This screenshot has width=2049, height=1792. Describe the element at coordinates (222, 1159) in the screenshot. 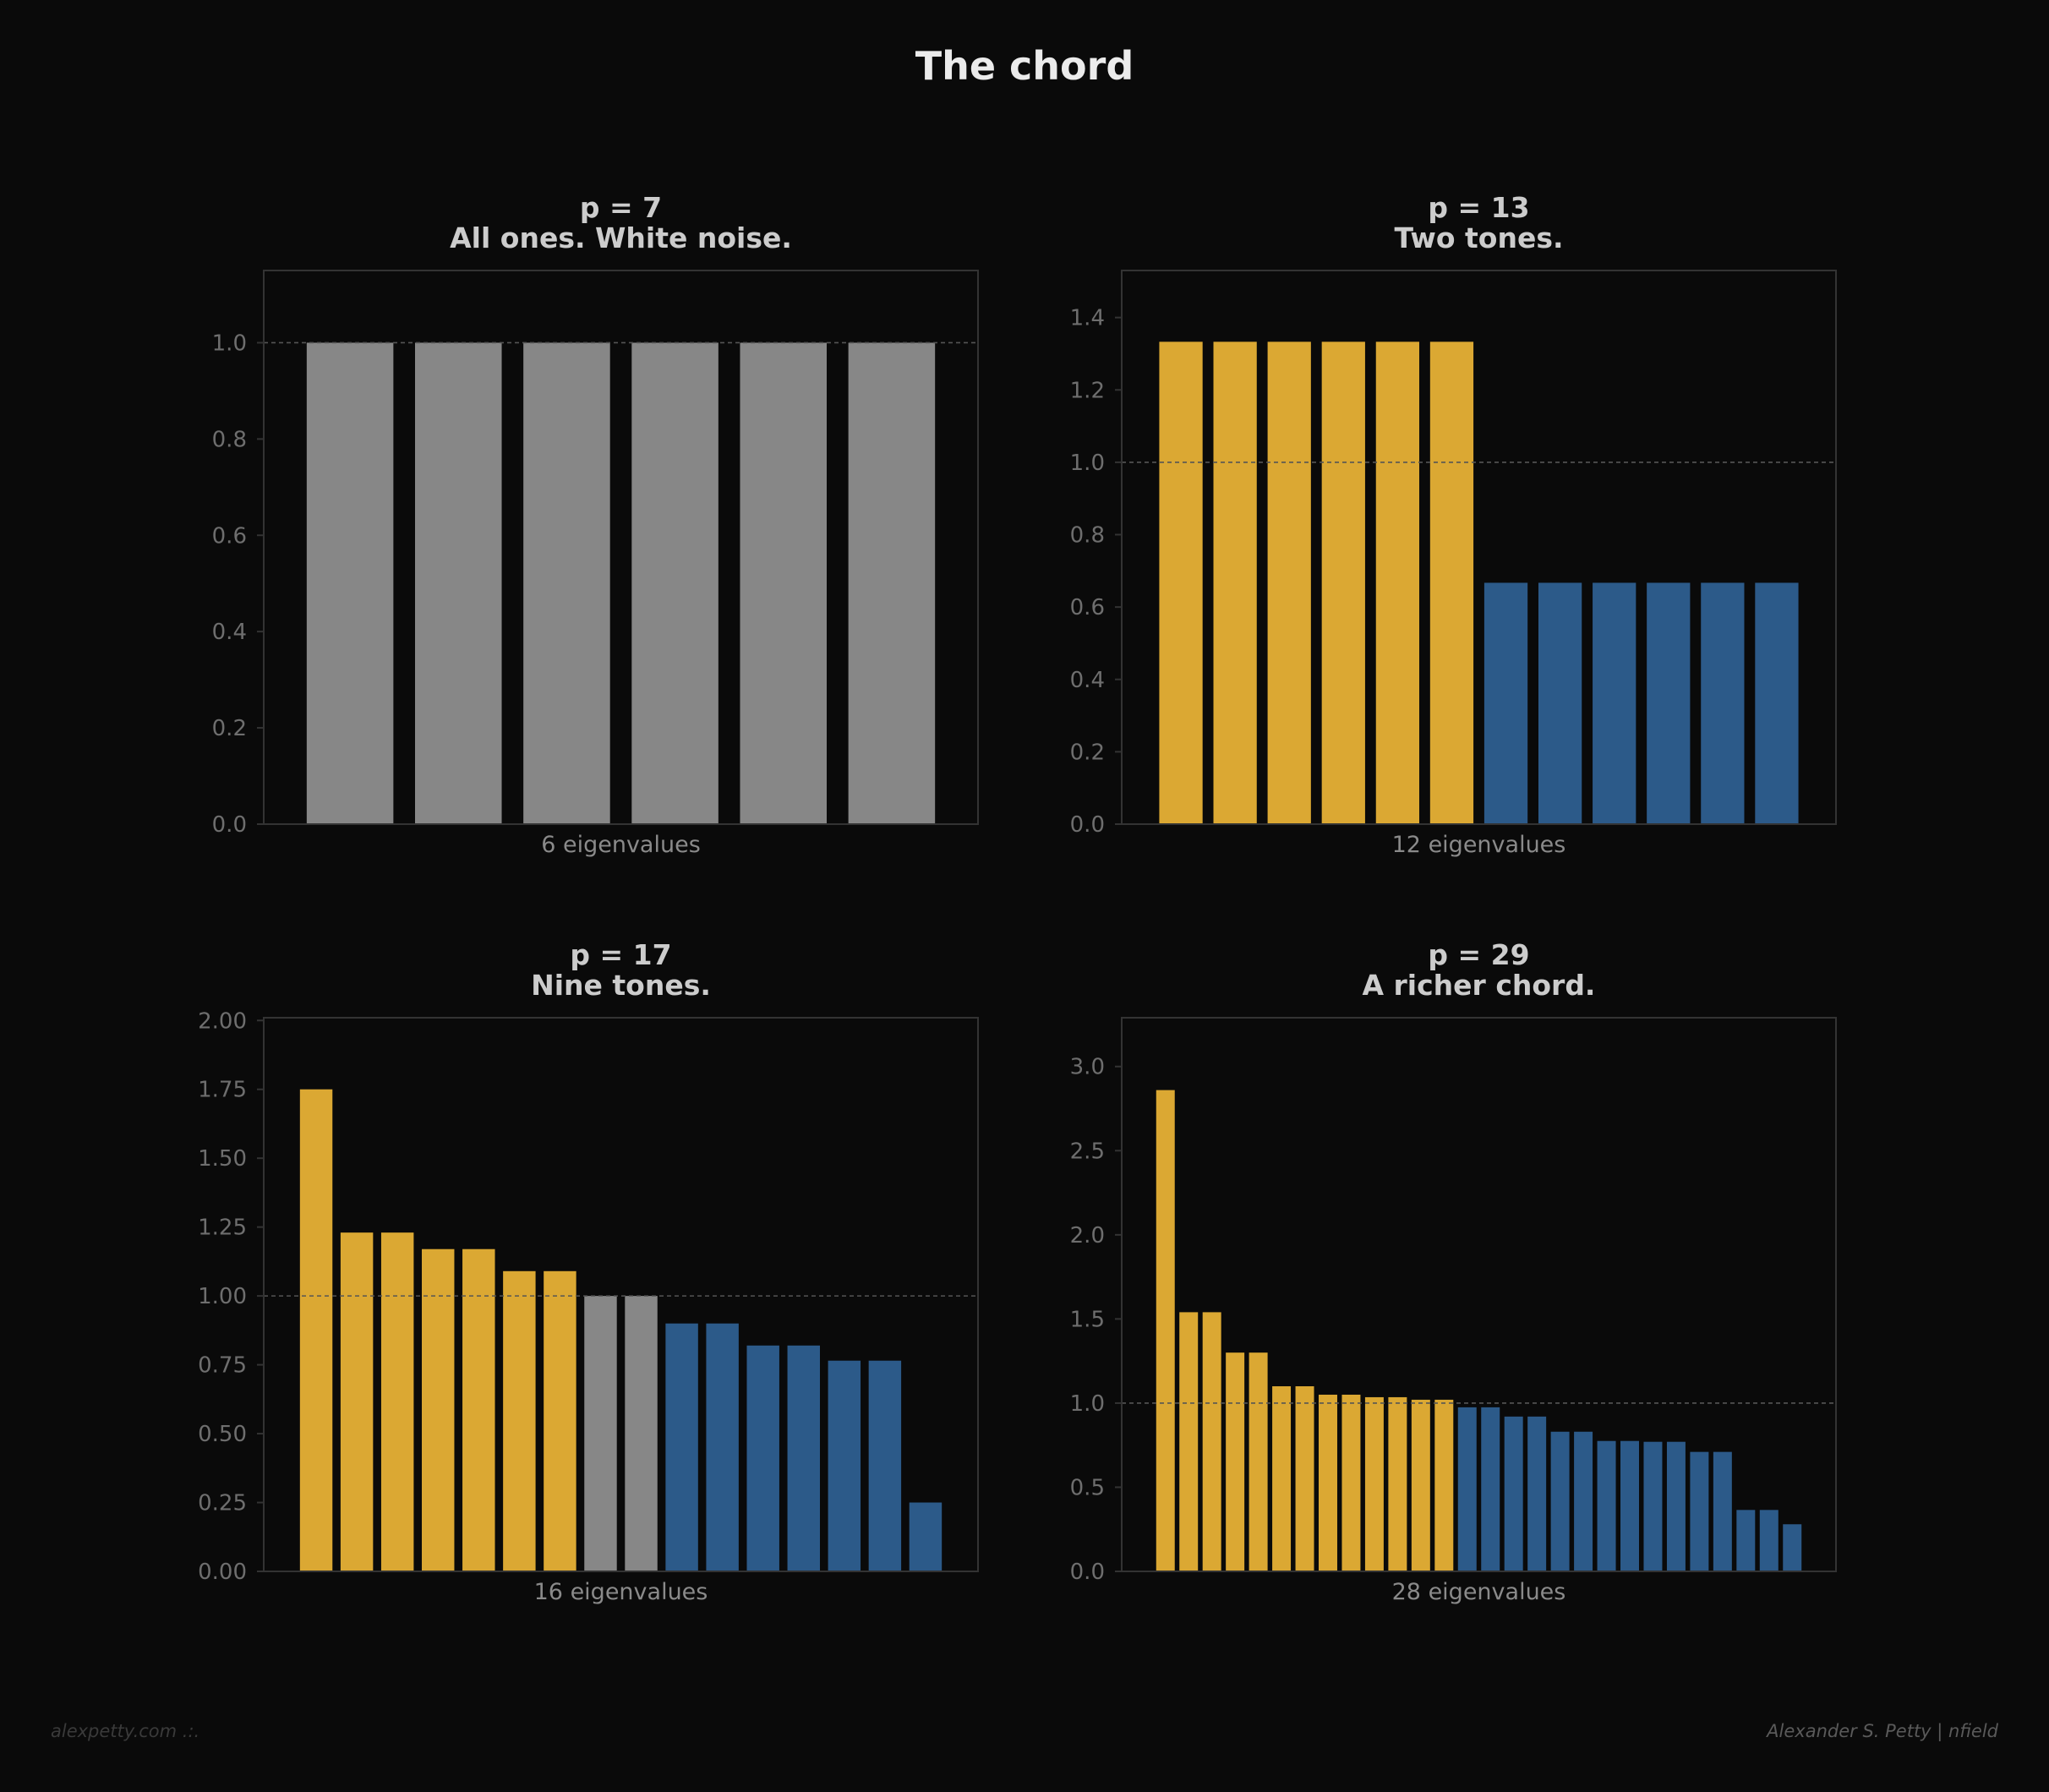

I see `y-tick-label: 1.50` at that location.